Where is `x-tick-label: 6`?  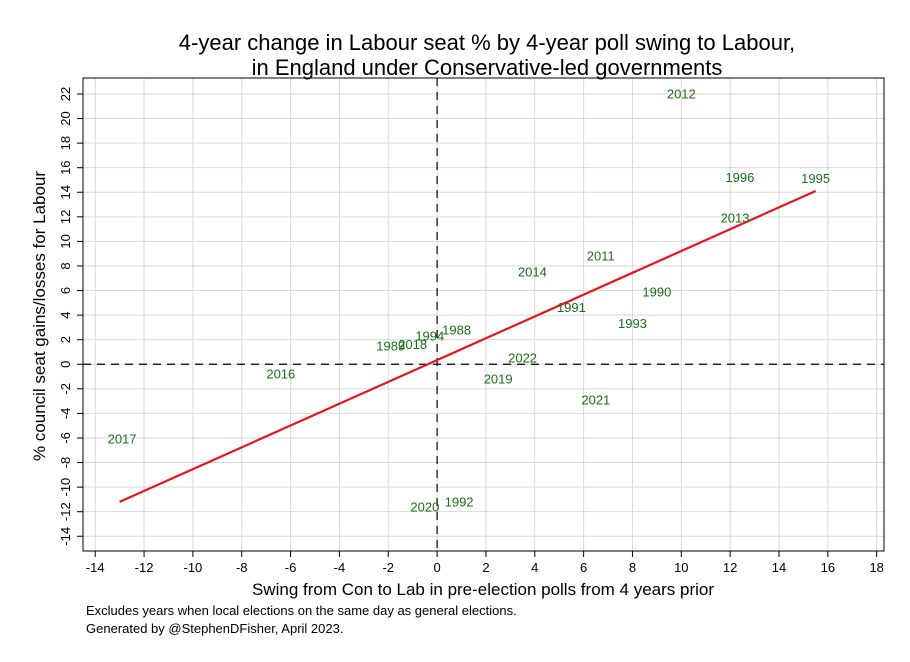
x-tick-label: 6 is located at coordinates (583, 567).